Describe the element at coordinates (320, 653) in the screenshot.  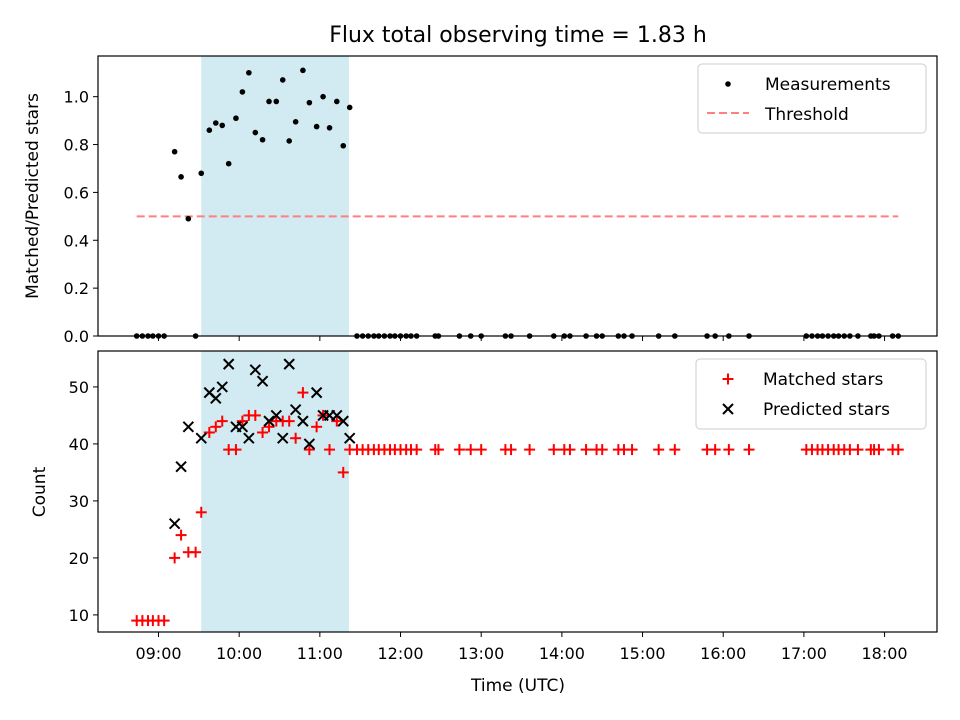
I see `x-tick-label: 11:00` at that location.